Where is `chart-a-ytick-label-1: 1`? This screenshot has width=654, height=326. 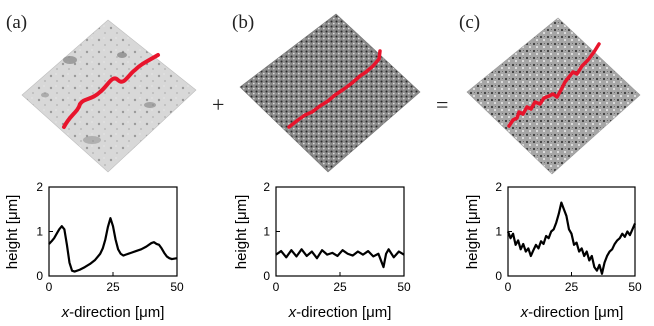 chart-a-ytick-label-1: 1 is located at coordinates (39, 232).